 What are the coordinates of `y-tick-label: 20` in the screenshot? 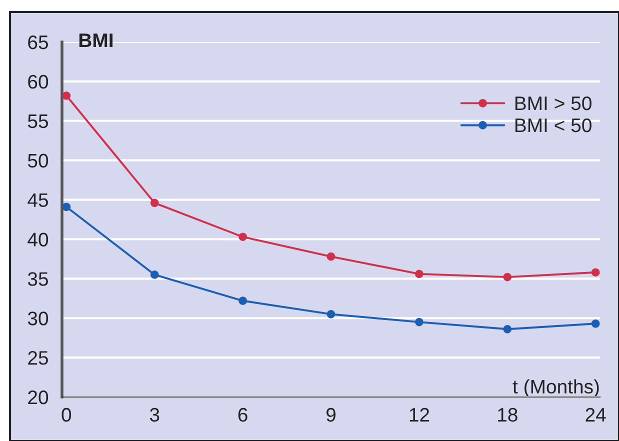 It's located at (38, 397).